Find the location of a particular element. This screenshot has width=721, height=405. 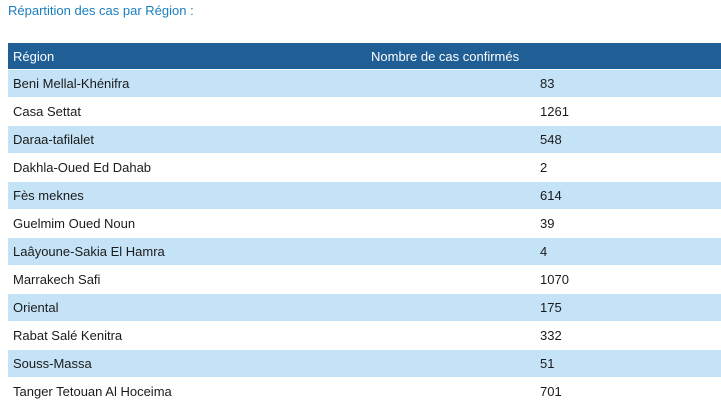

region-cell: Oriental is located at coordinates (118, 307).